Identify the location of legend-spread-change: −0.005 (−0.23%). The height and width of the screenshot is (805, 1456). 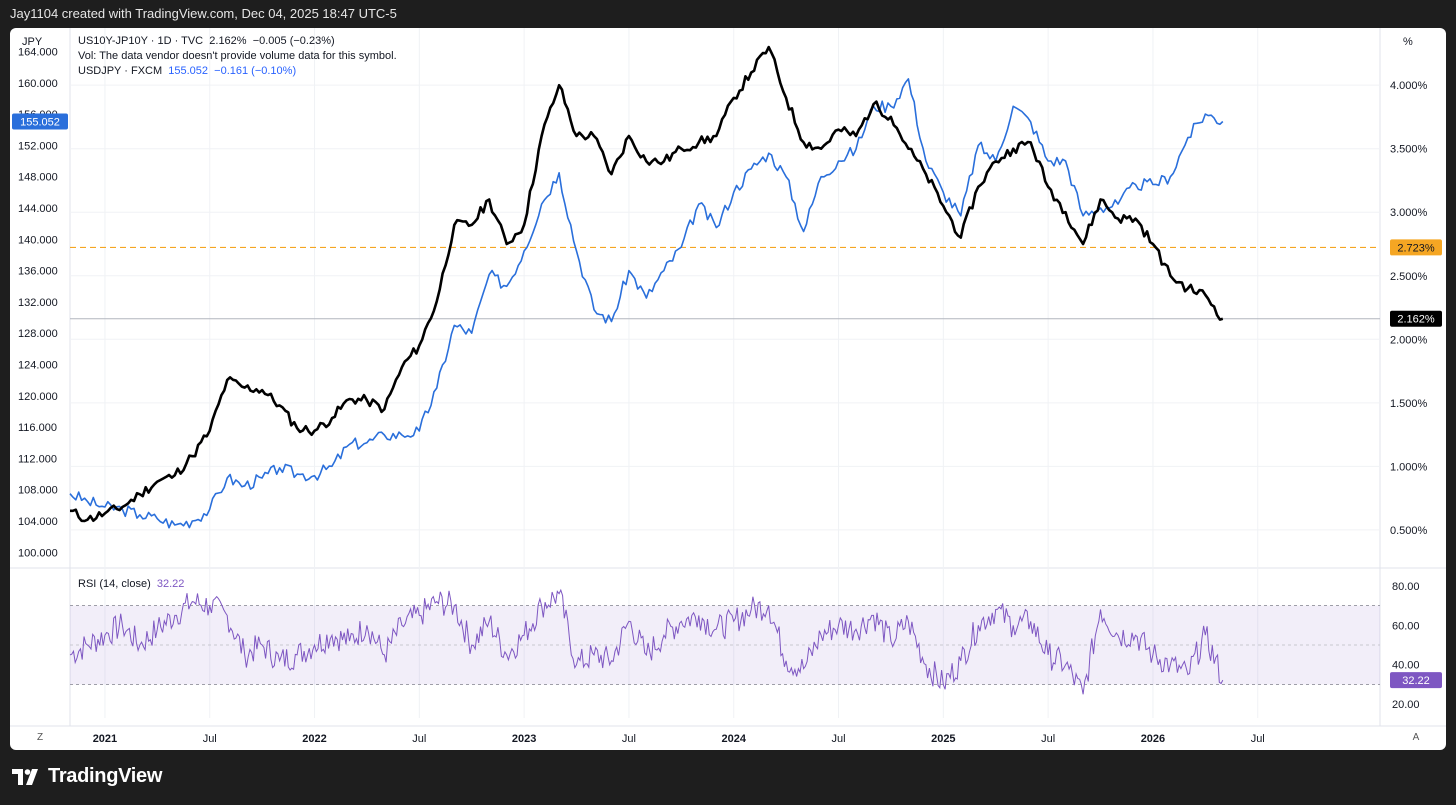
(293, 41).